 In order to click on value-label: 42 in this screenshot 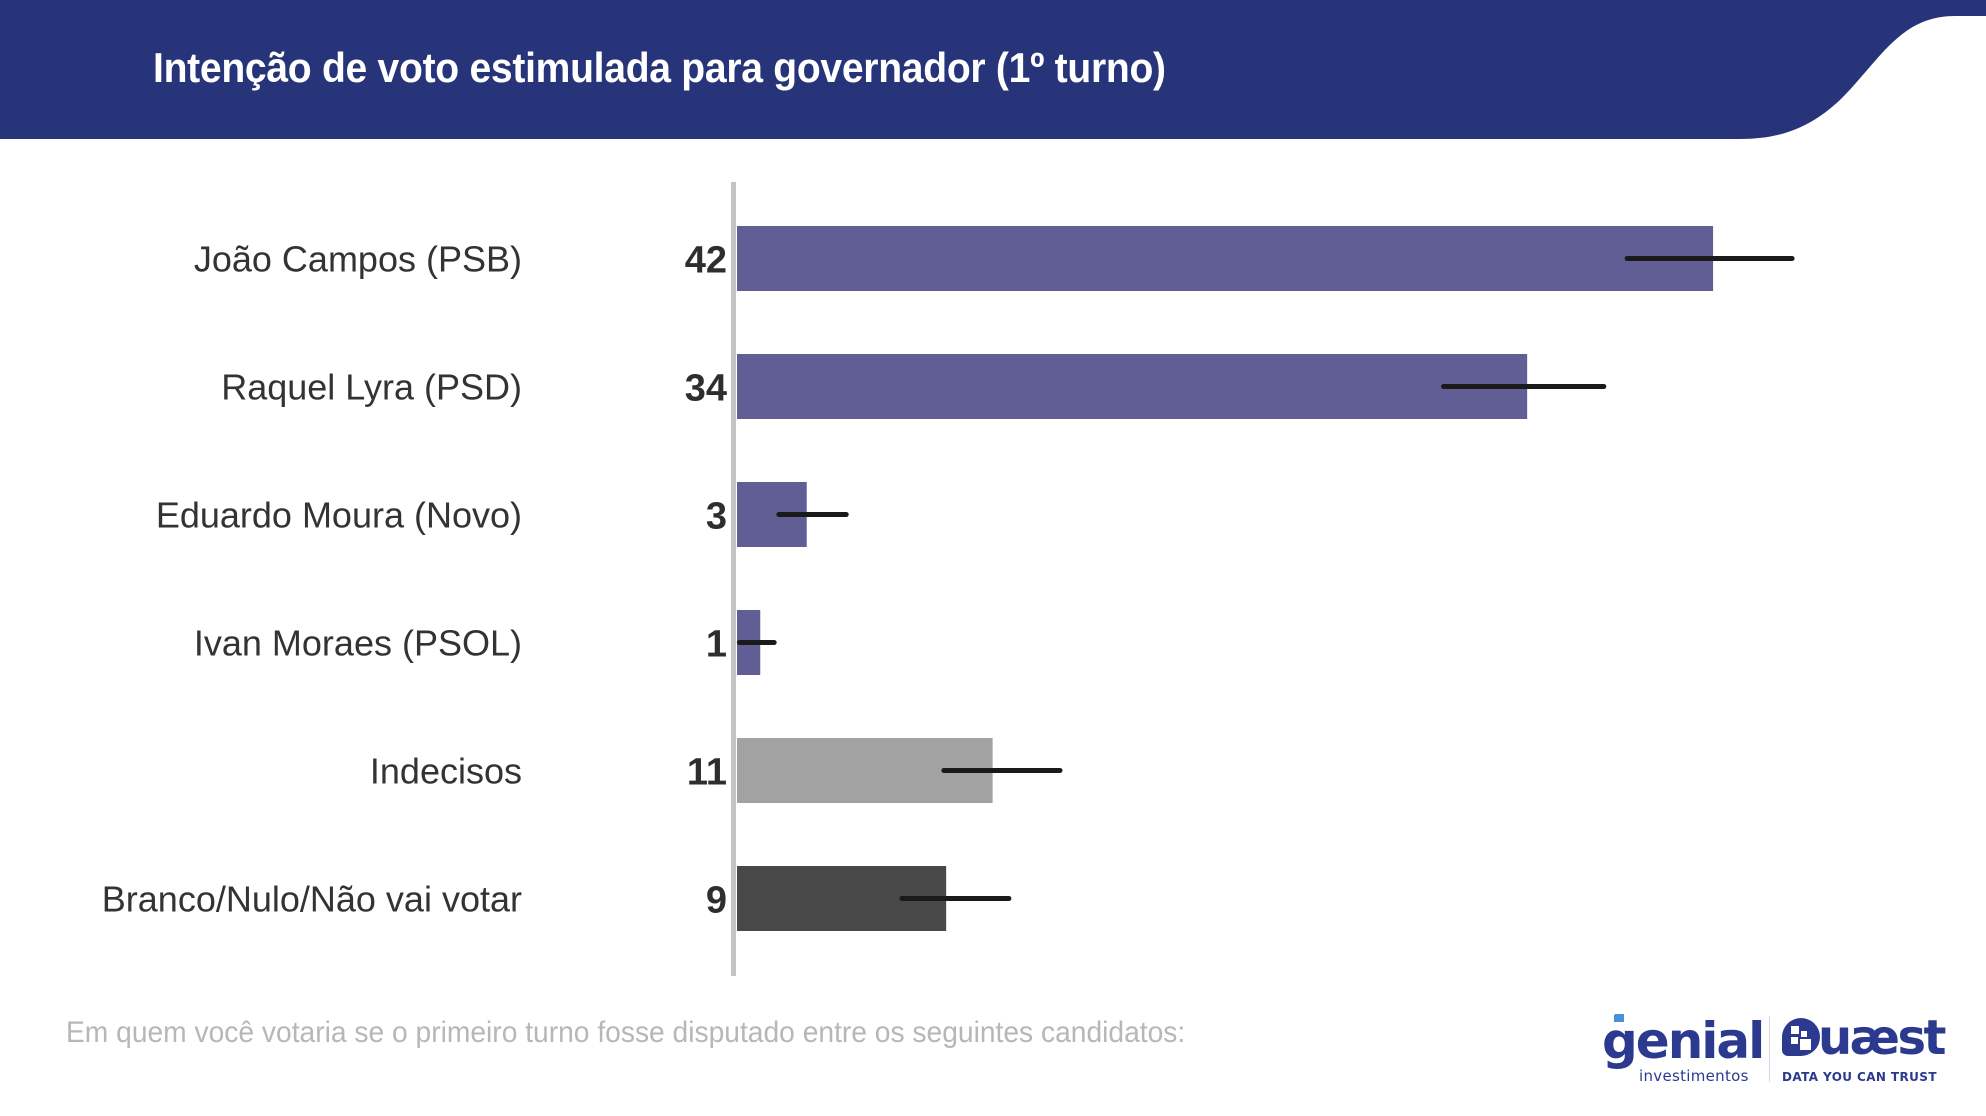, I will do `click(706, 261)`.